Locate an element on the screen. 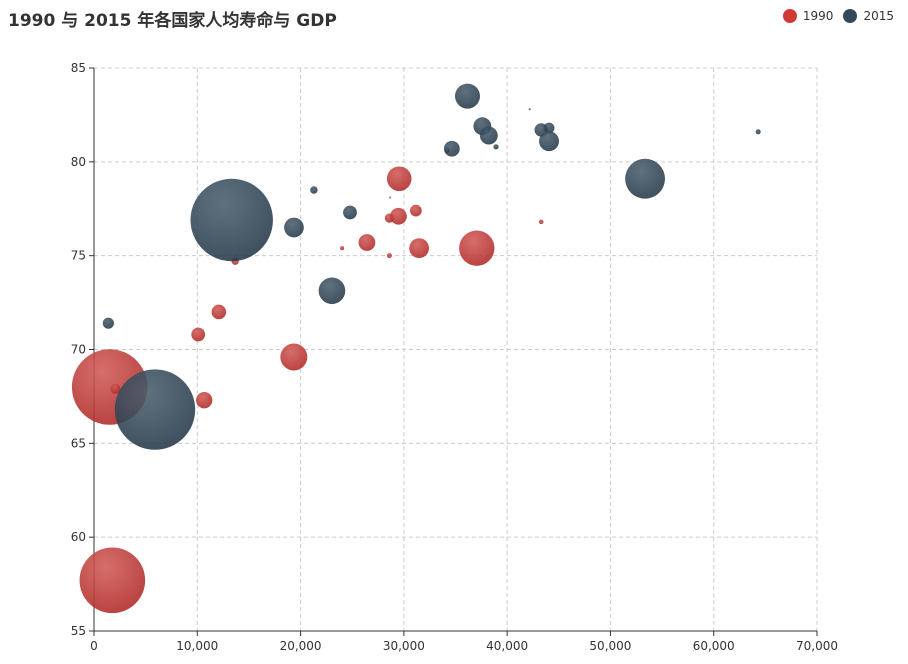 The image size is (908, 664). chart-title: 1990 与 2015 年各国家人均寿命与 GDP is located at coordinates (172, 21).